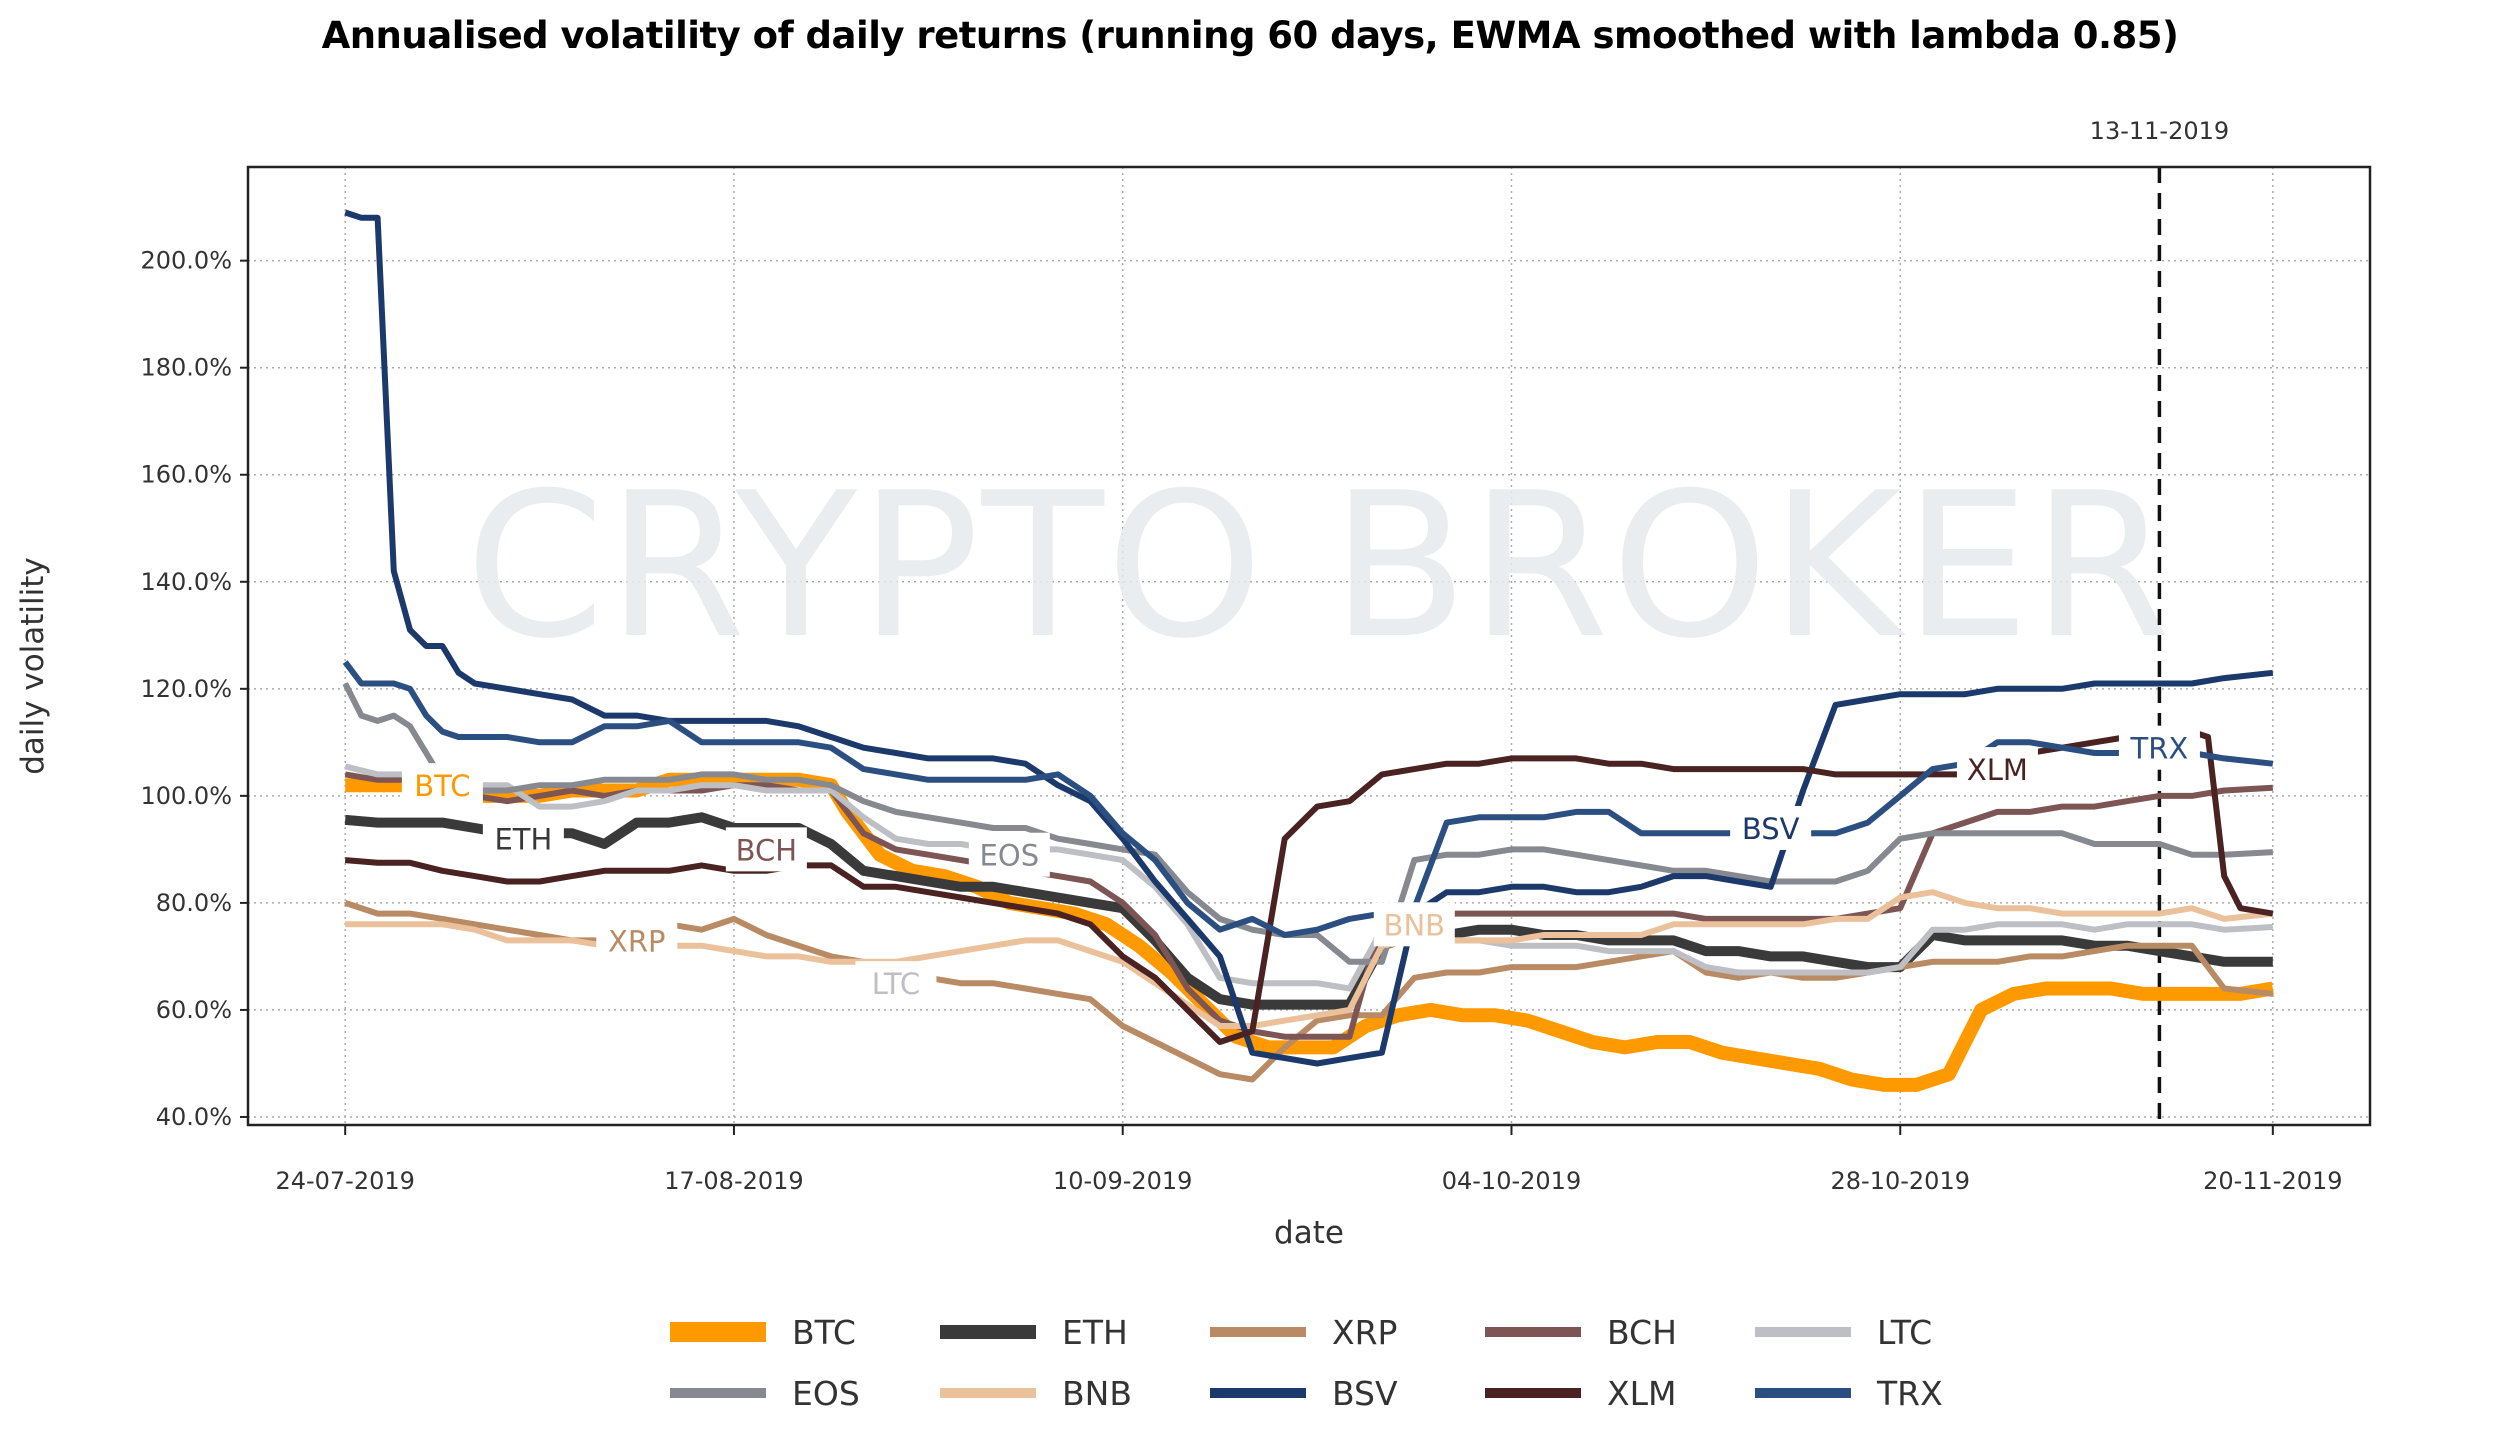  I want to click on series-label-bsv: BSV, so click(1771, 829).